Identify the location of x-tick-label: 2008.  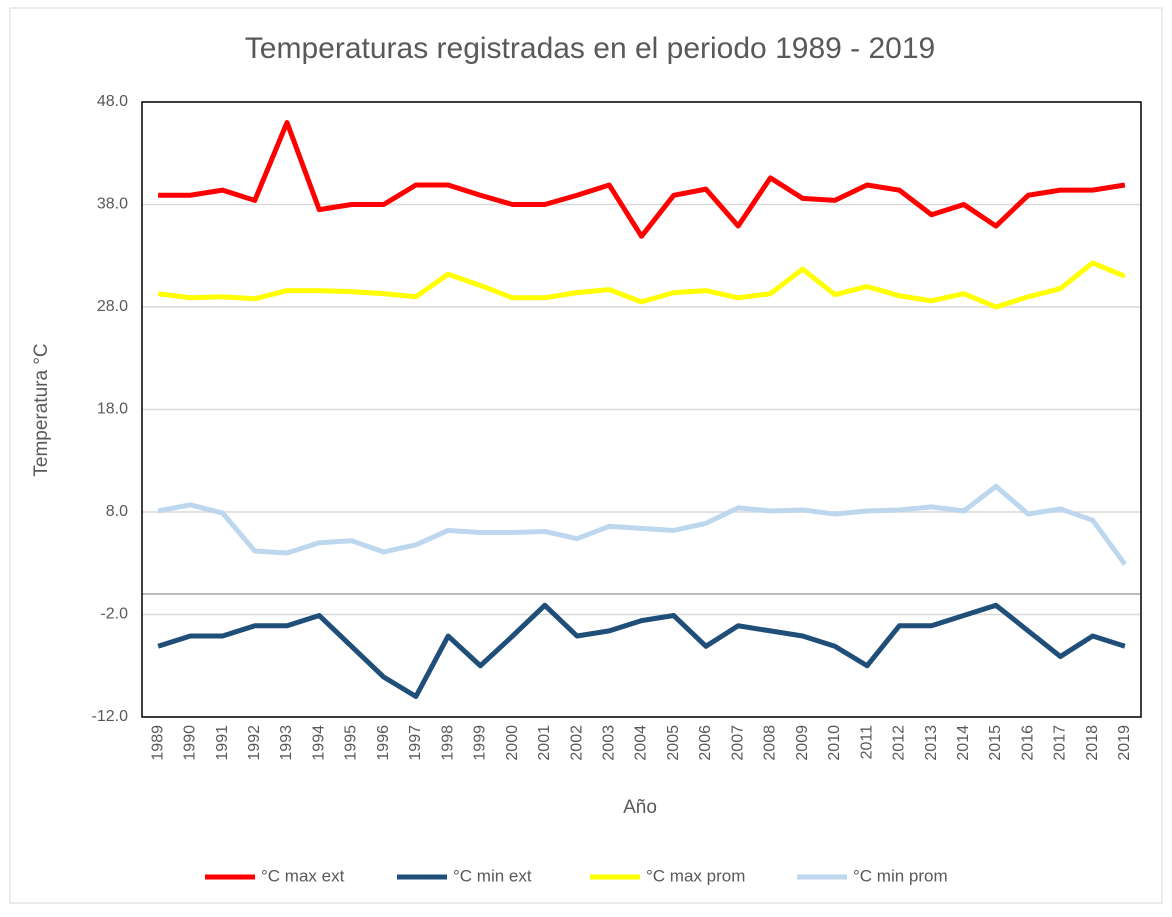
(770, 743).